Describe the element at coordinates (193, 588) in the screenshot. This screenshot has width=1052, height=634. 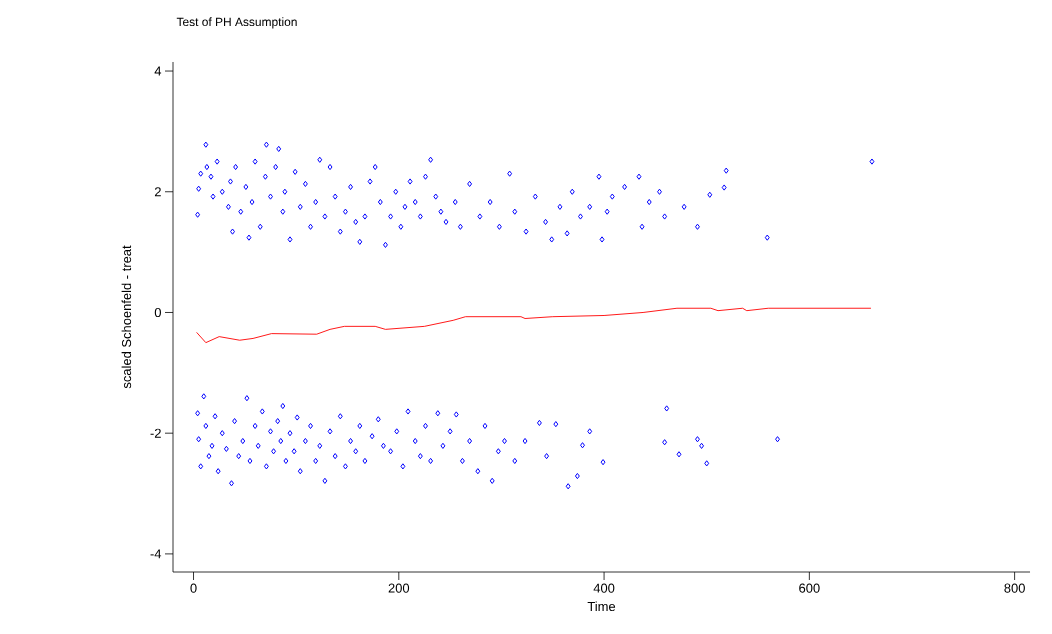
I see `x-tick-label: 0` at that location.